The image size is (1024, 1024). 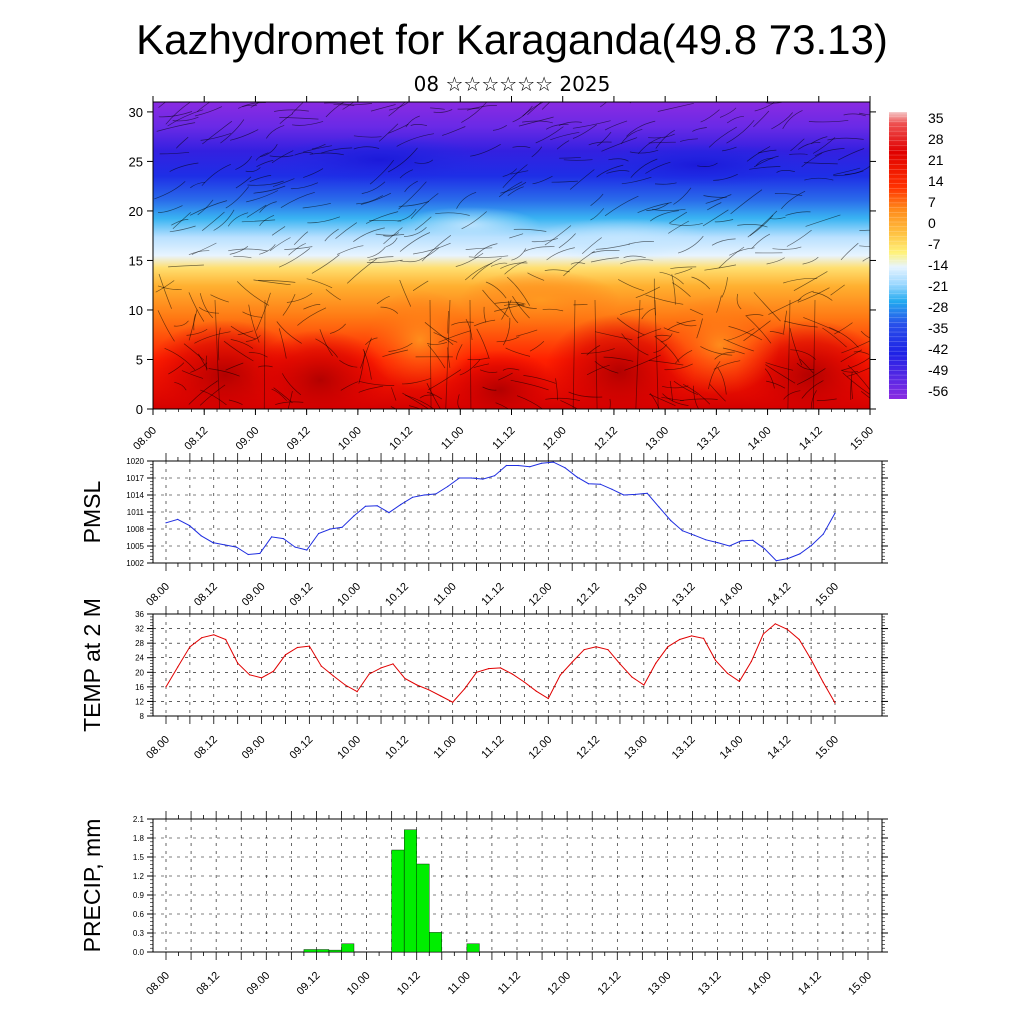 What do you see at coordinates (139, 933) in the screenshot?
I see `precip-y-tick-label: 0.3` at bounding box center [139, 933].